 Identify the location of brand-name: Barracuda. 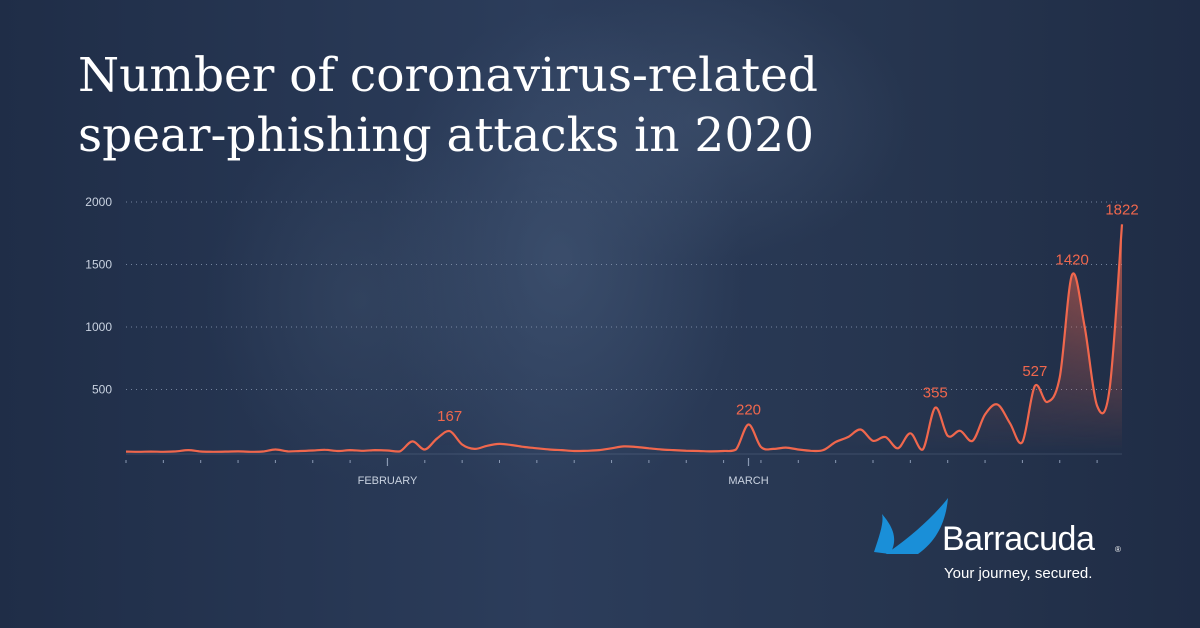
(1018, 539).